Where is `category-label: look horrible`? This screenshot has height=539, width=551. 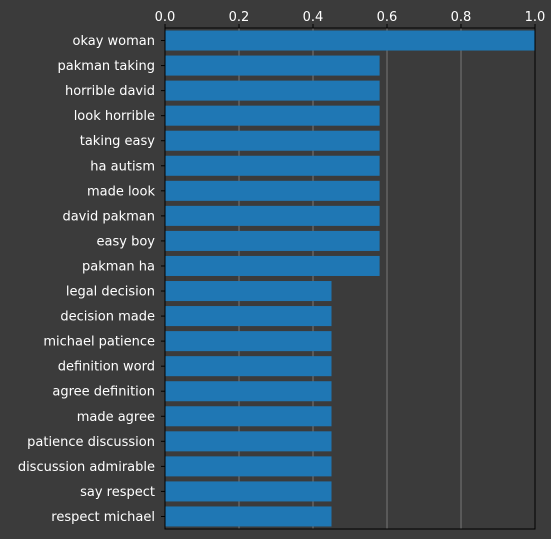 category-label: look horrible is located at coordinates (114, 116).